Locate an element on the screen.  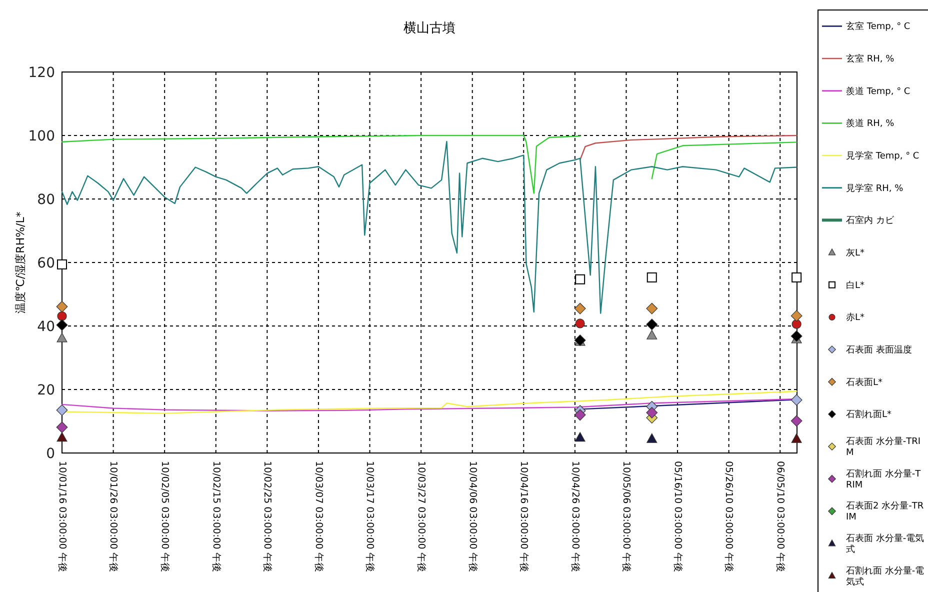
title: 横山古墳 is located at coordinates (430, 28).